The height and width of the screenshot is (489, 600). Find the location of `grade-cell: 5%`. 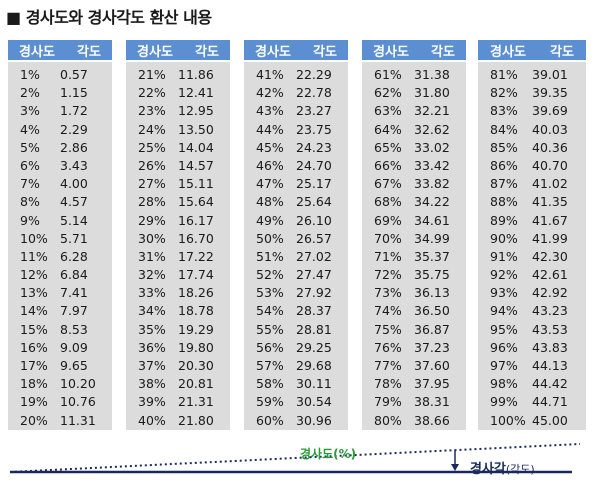

grade-cell: 5% is located at coordinates (30, 147).